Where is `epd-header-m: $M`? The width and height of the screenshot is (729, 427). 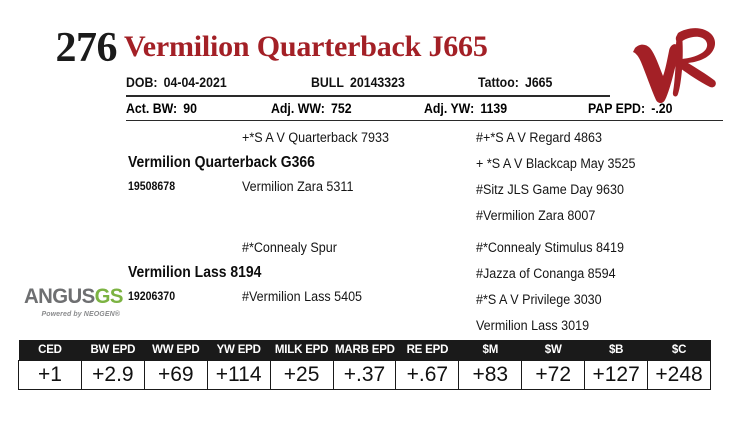 epd-header-m: $M is located at coordinates (490, 350).